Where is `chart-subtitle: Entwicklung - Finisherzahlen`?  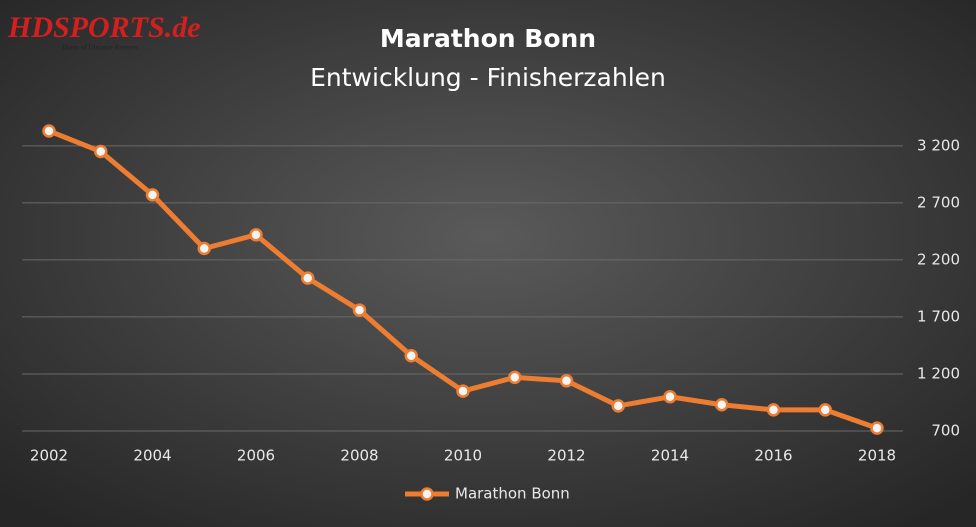 chart-subtitle: Entwicklung - Finisherzahlen is located at coordinates (488, 77).